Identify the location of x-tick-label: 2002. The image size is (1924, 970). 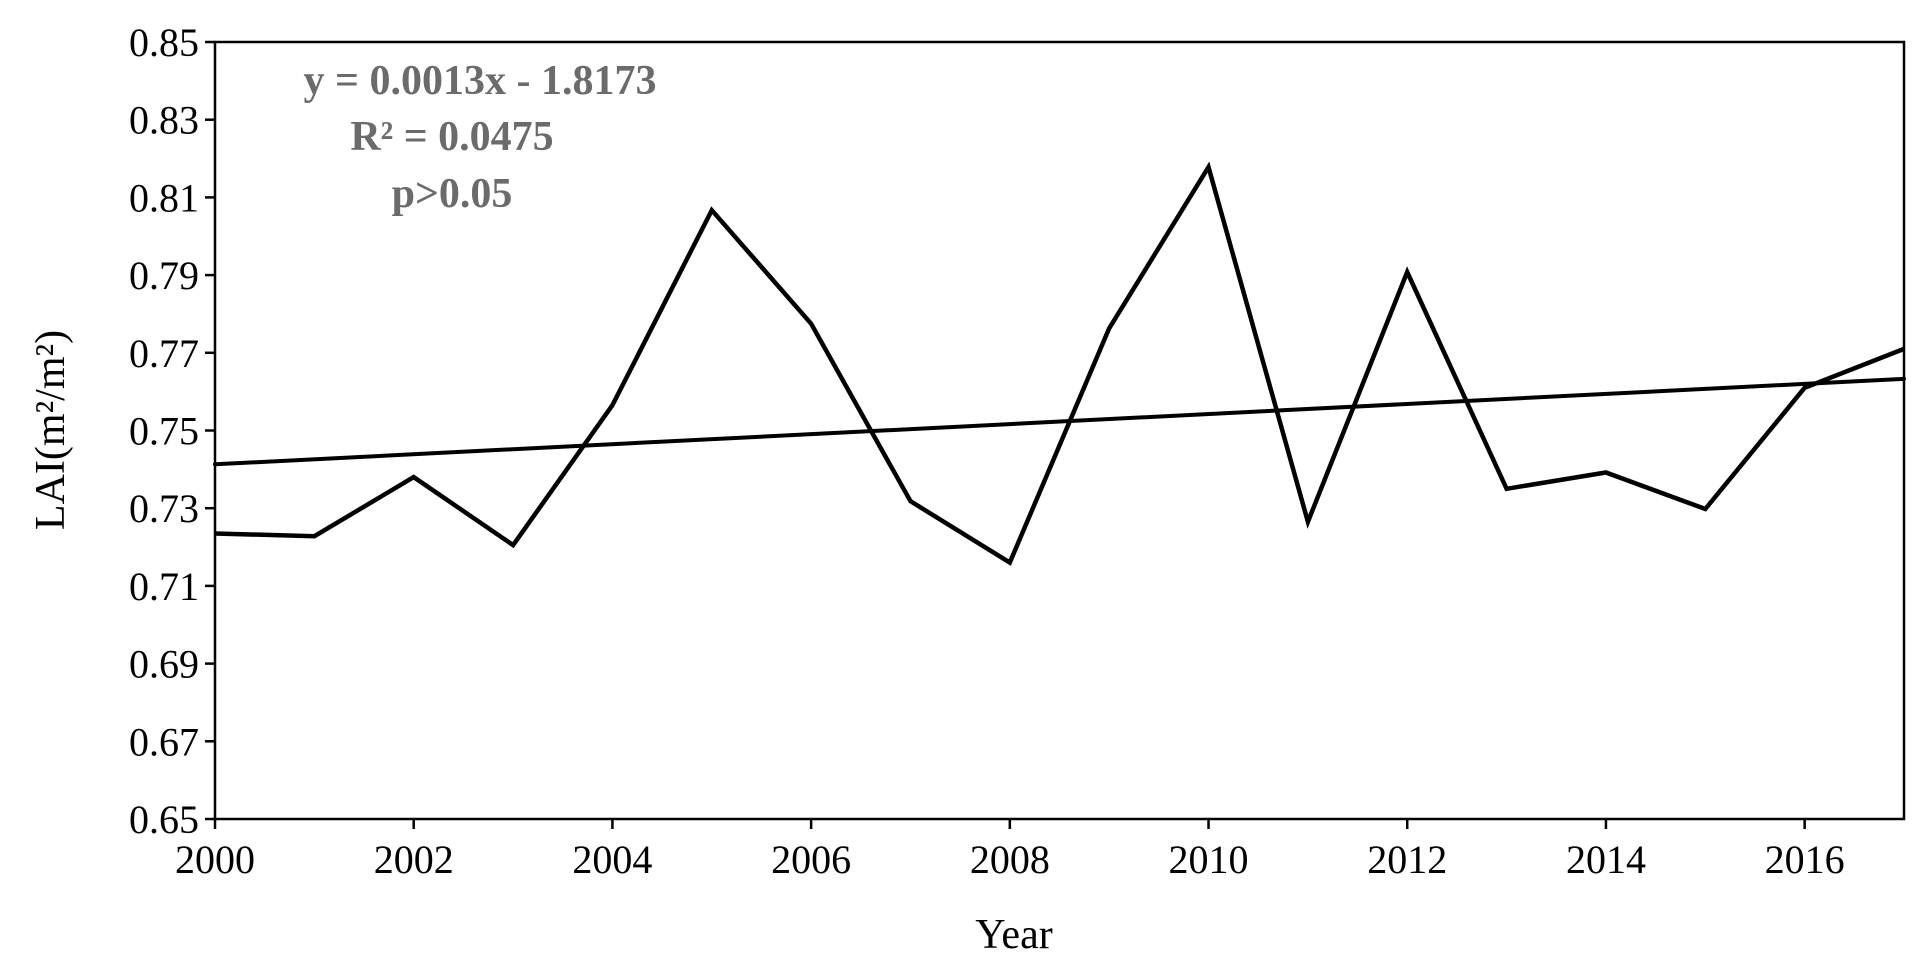
(414, 859).